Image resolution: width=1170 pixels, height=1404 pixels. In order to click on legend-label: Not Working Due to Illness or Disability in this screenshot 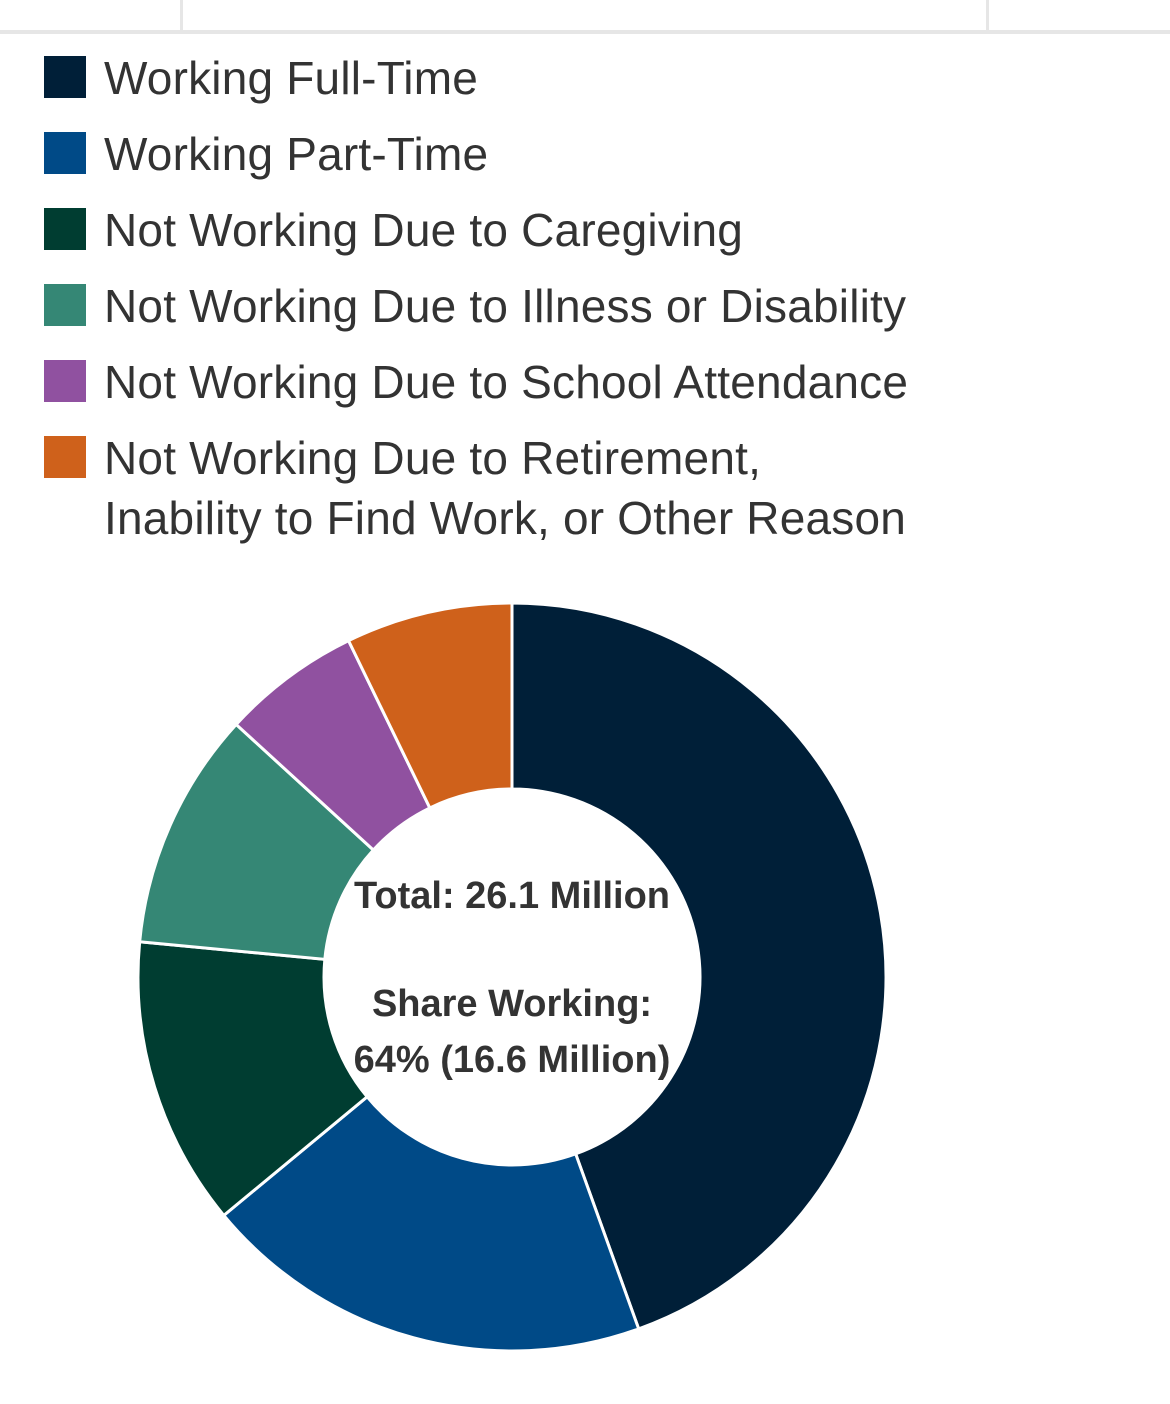, I will do `click(505, 306)`.